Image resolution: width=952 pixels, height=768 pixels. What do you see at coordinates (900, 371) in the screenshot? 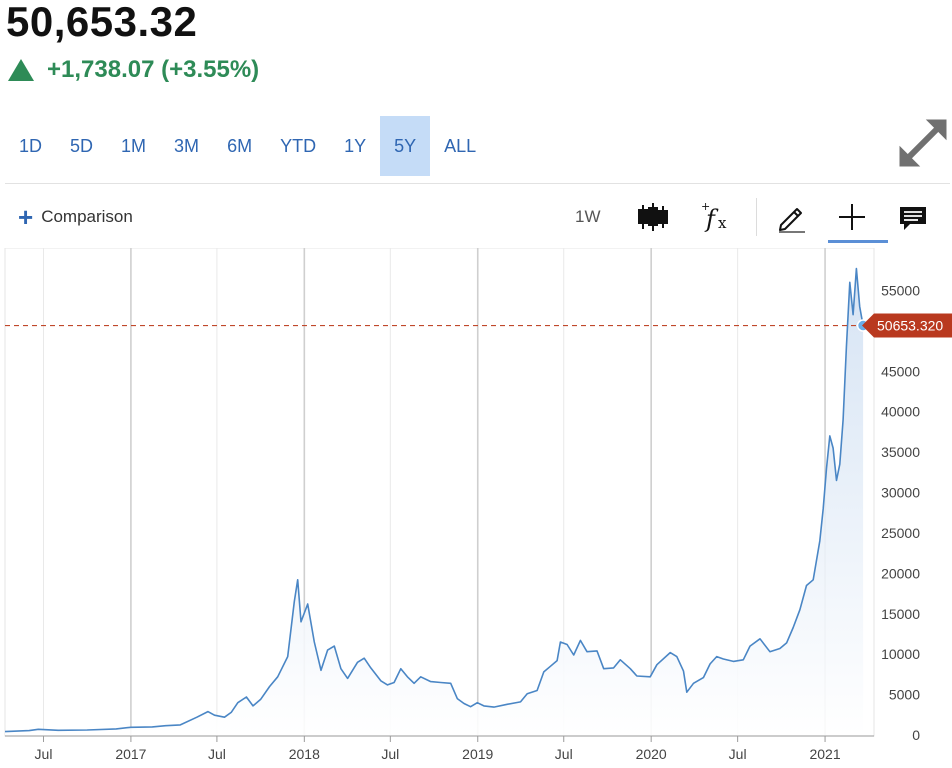
I see `y-tick-label: 45000` at bounding box center [900, 371].